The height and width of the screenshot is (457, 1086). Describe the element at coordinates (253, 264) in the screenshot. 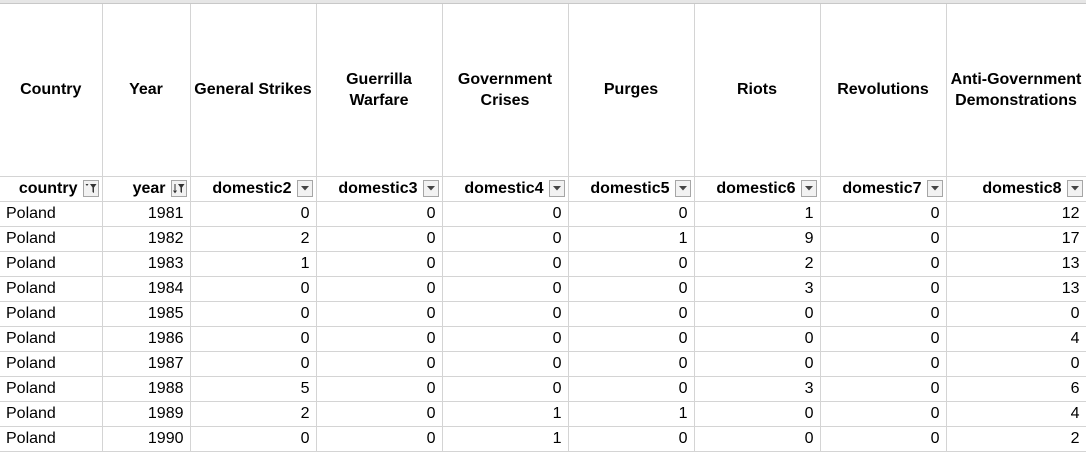

I see `cell-domestic2: 1` at that location.